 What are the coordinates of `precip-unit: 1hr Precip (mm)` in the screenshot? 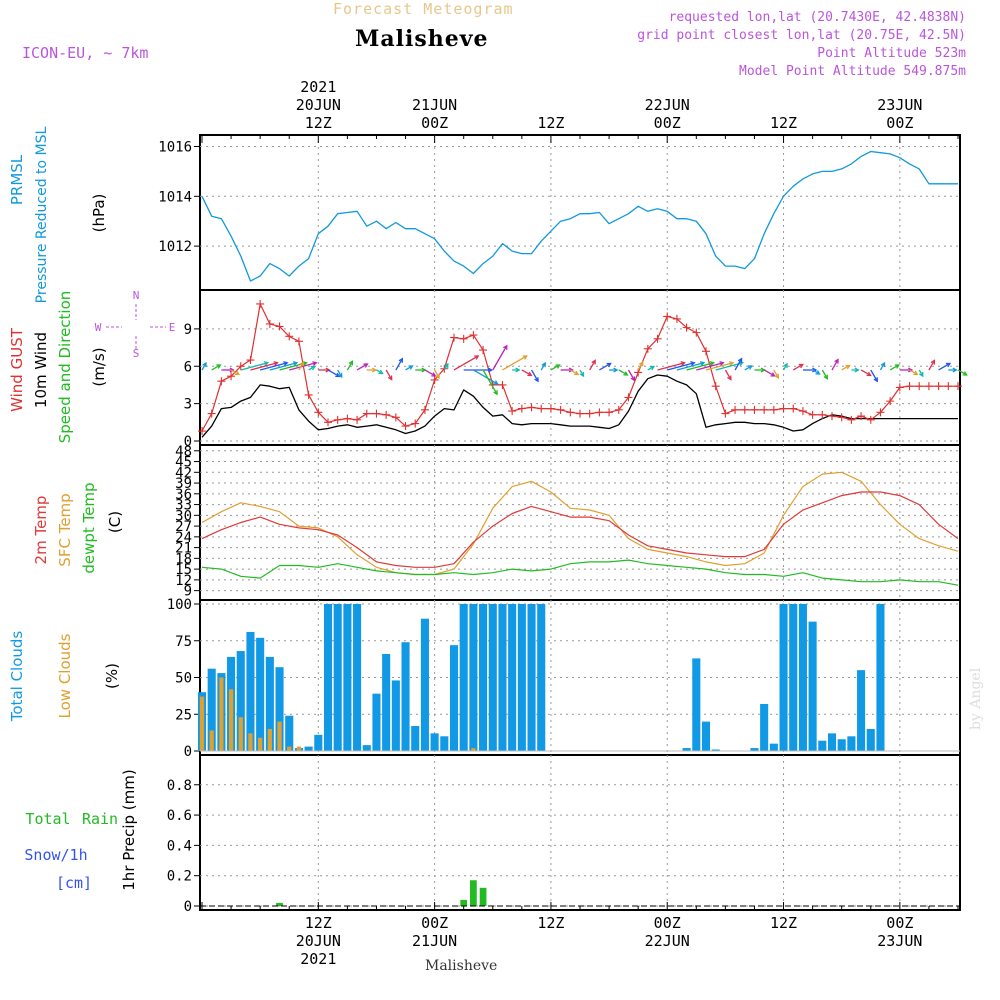 It's located at (129, 829).